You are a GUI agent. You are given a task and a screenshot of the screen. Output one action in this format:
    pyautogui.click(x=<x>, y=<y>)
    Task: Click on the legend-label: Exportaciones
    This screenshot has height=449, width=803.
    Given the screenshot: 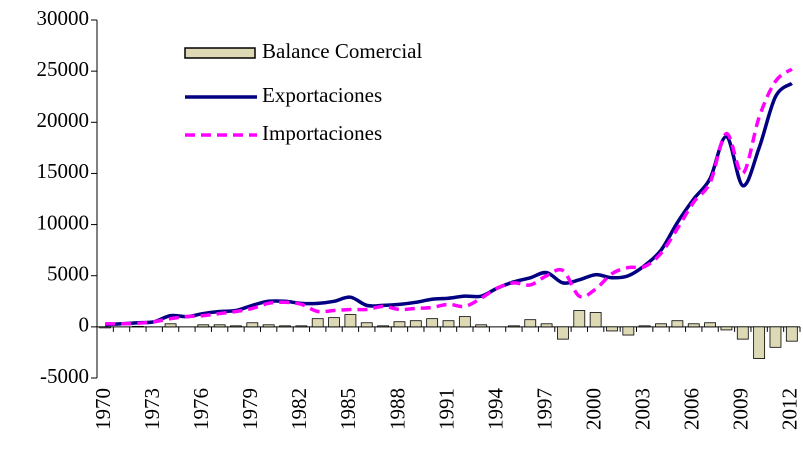 What is the action you would take?
    pyautogui.click(x=322, y=95)
    